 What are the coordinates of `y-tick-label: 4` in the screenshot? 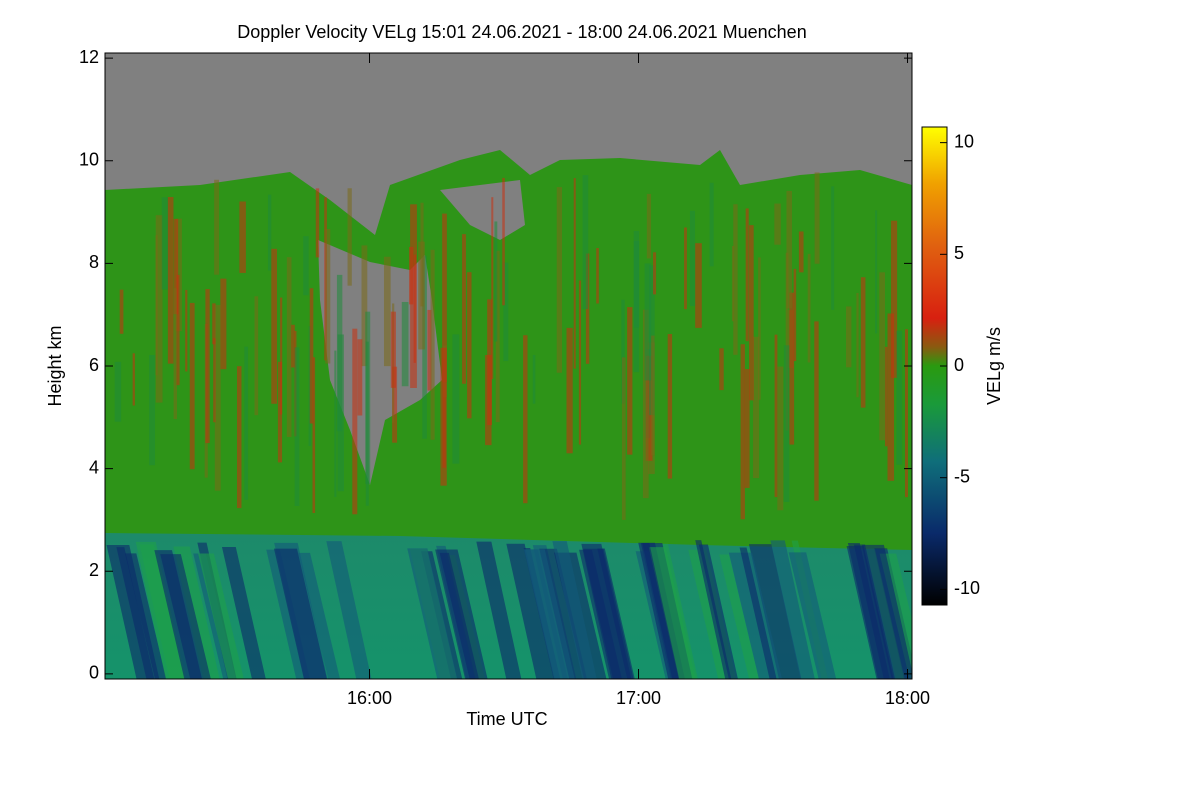 It's located at (94, 467).